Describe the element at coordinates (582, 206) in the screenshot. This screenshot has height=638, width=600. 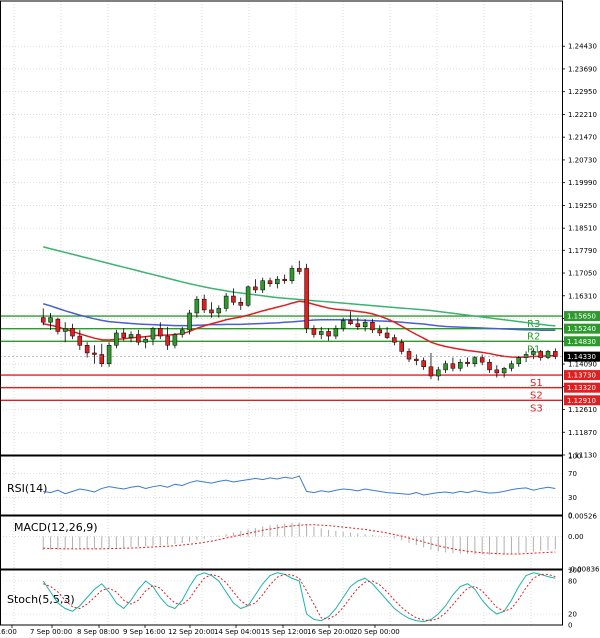
I see `price-tick-label: 1.19250` at that location.